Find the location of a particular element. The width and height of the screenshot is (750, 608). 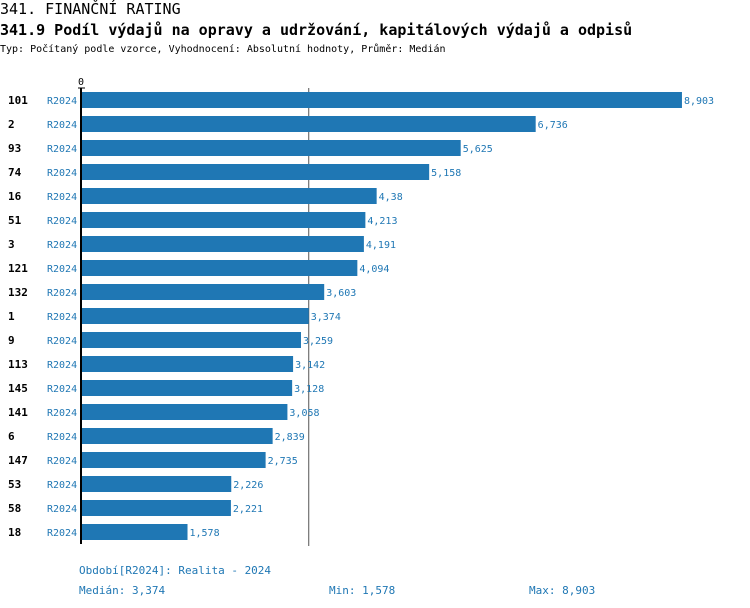

data-label: 6,736 is located at coordinates (553, 125).